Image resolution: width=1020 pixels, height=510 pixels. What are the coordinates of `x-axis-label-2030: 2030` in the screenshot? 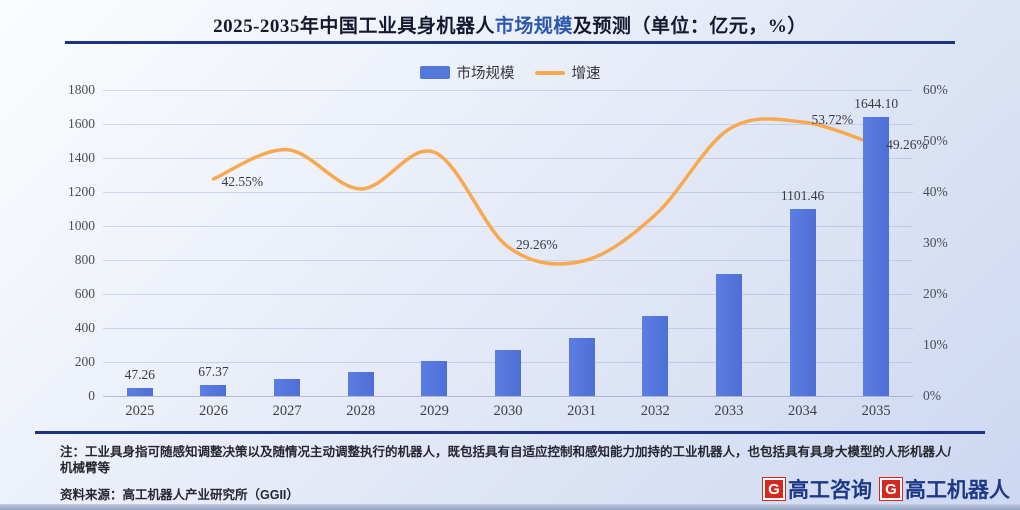 It's located at (508, 411).